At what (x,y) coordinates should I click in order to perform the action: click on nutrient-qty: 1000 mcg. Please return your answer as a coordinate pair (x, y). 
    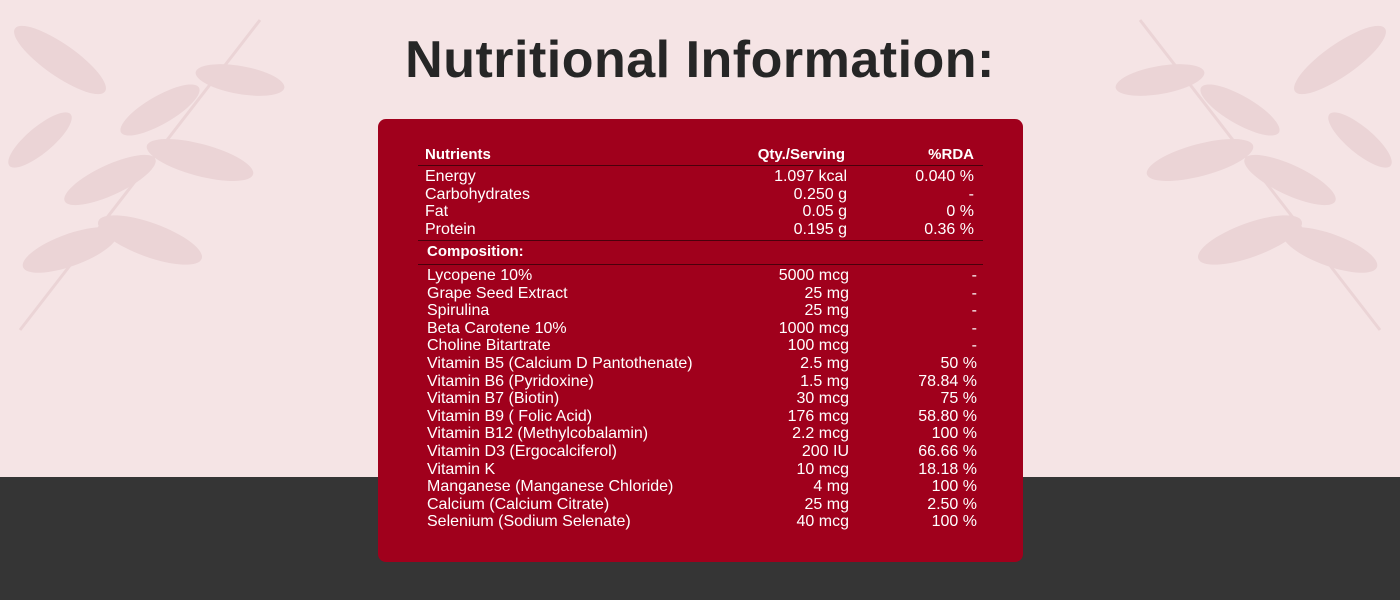
    Looking at the image, I should click on (813, 328).